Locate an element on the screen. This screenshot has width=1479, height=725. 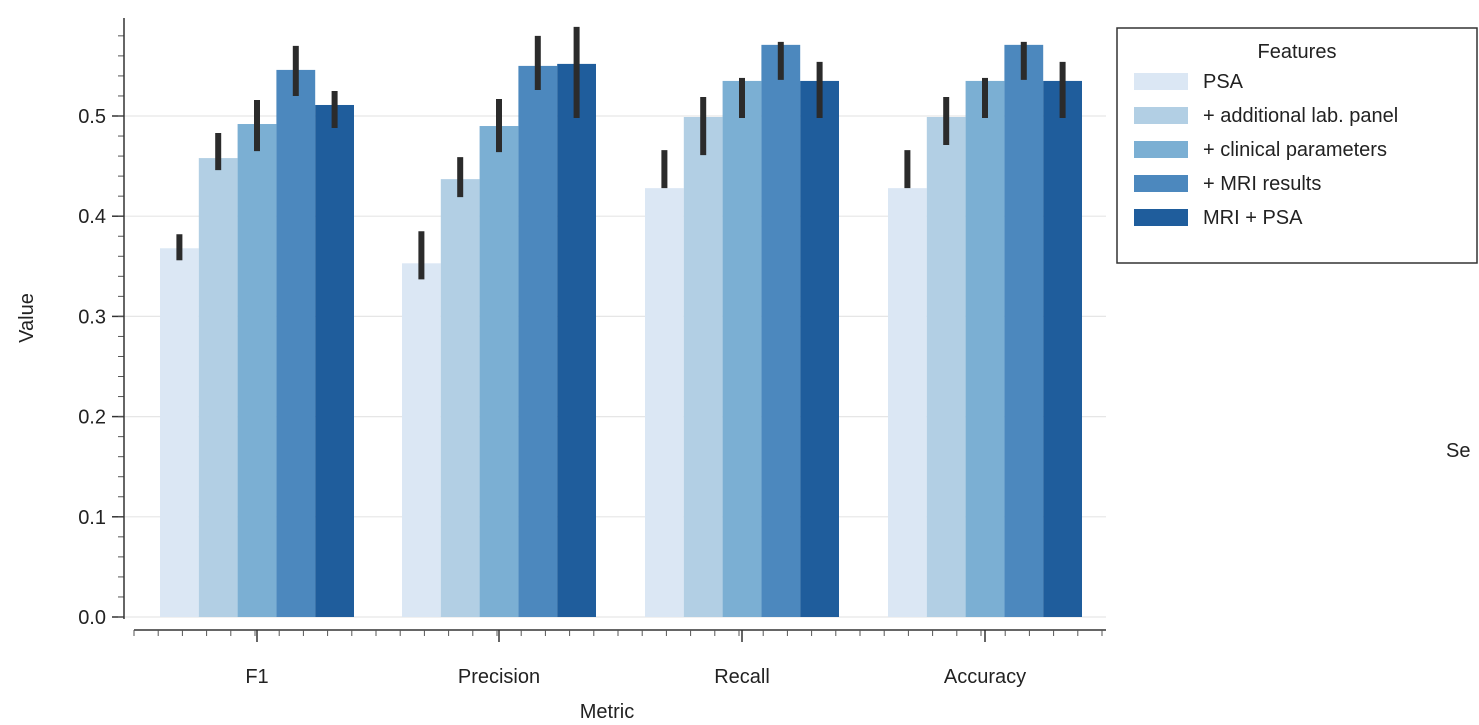
y-tick-label: 0.2 is located at coordinates (92, 418).